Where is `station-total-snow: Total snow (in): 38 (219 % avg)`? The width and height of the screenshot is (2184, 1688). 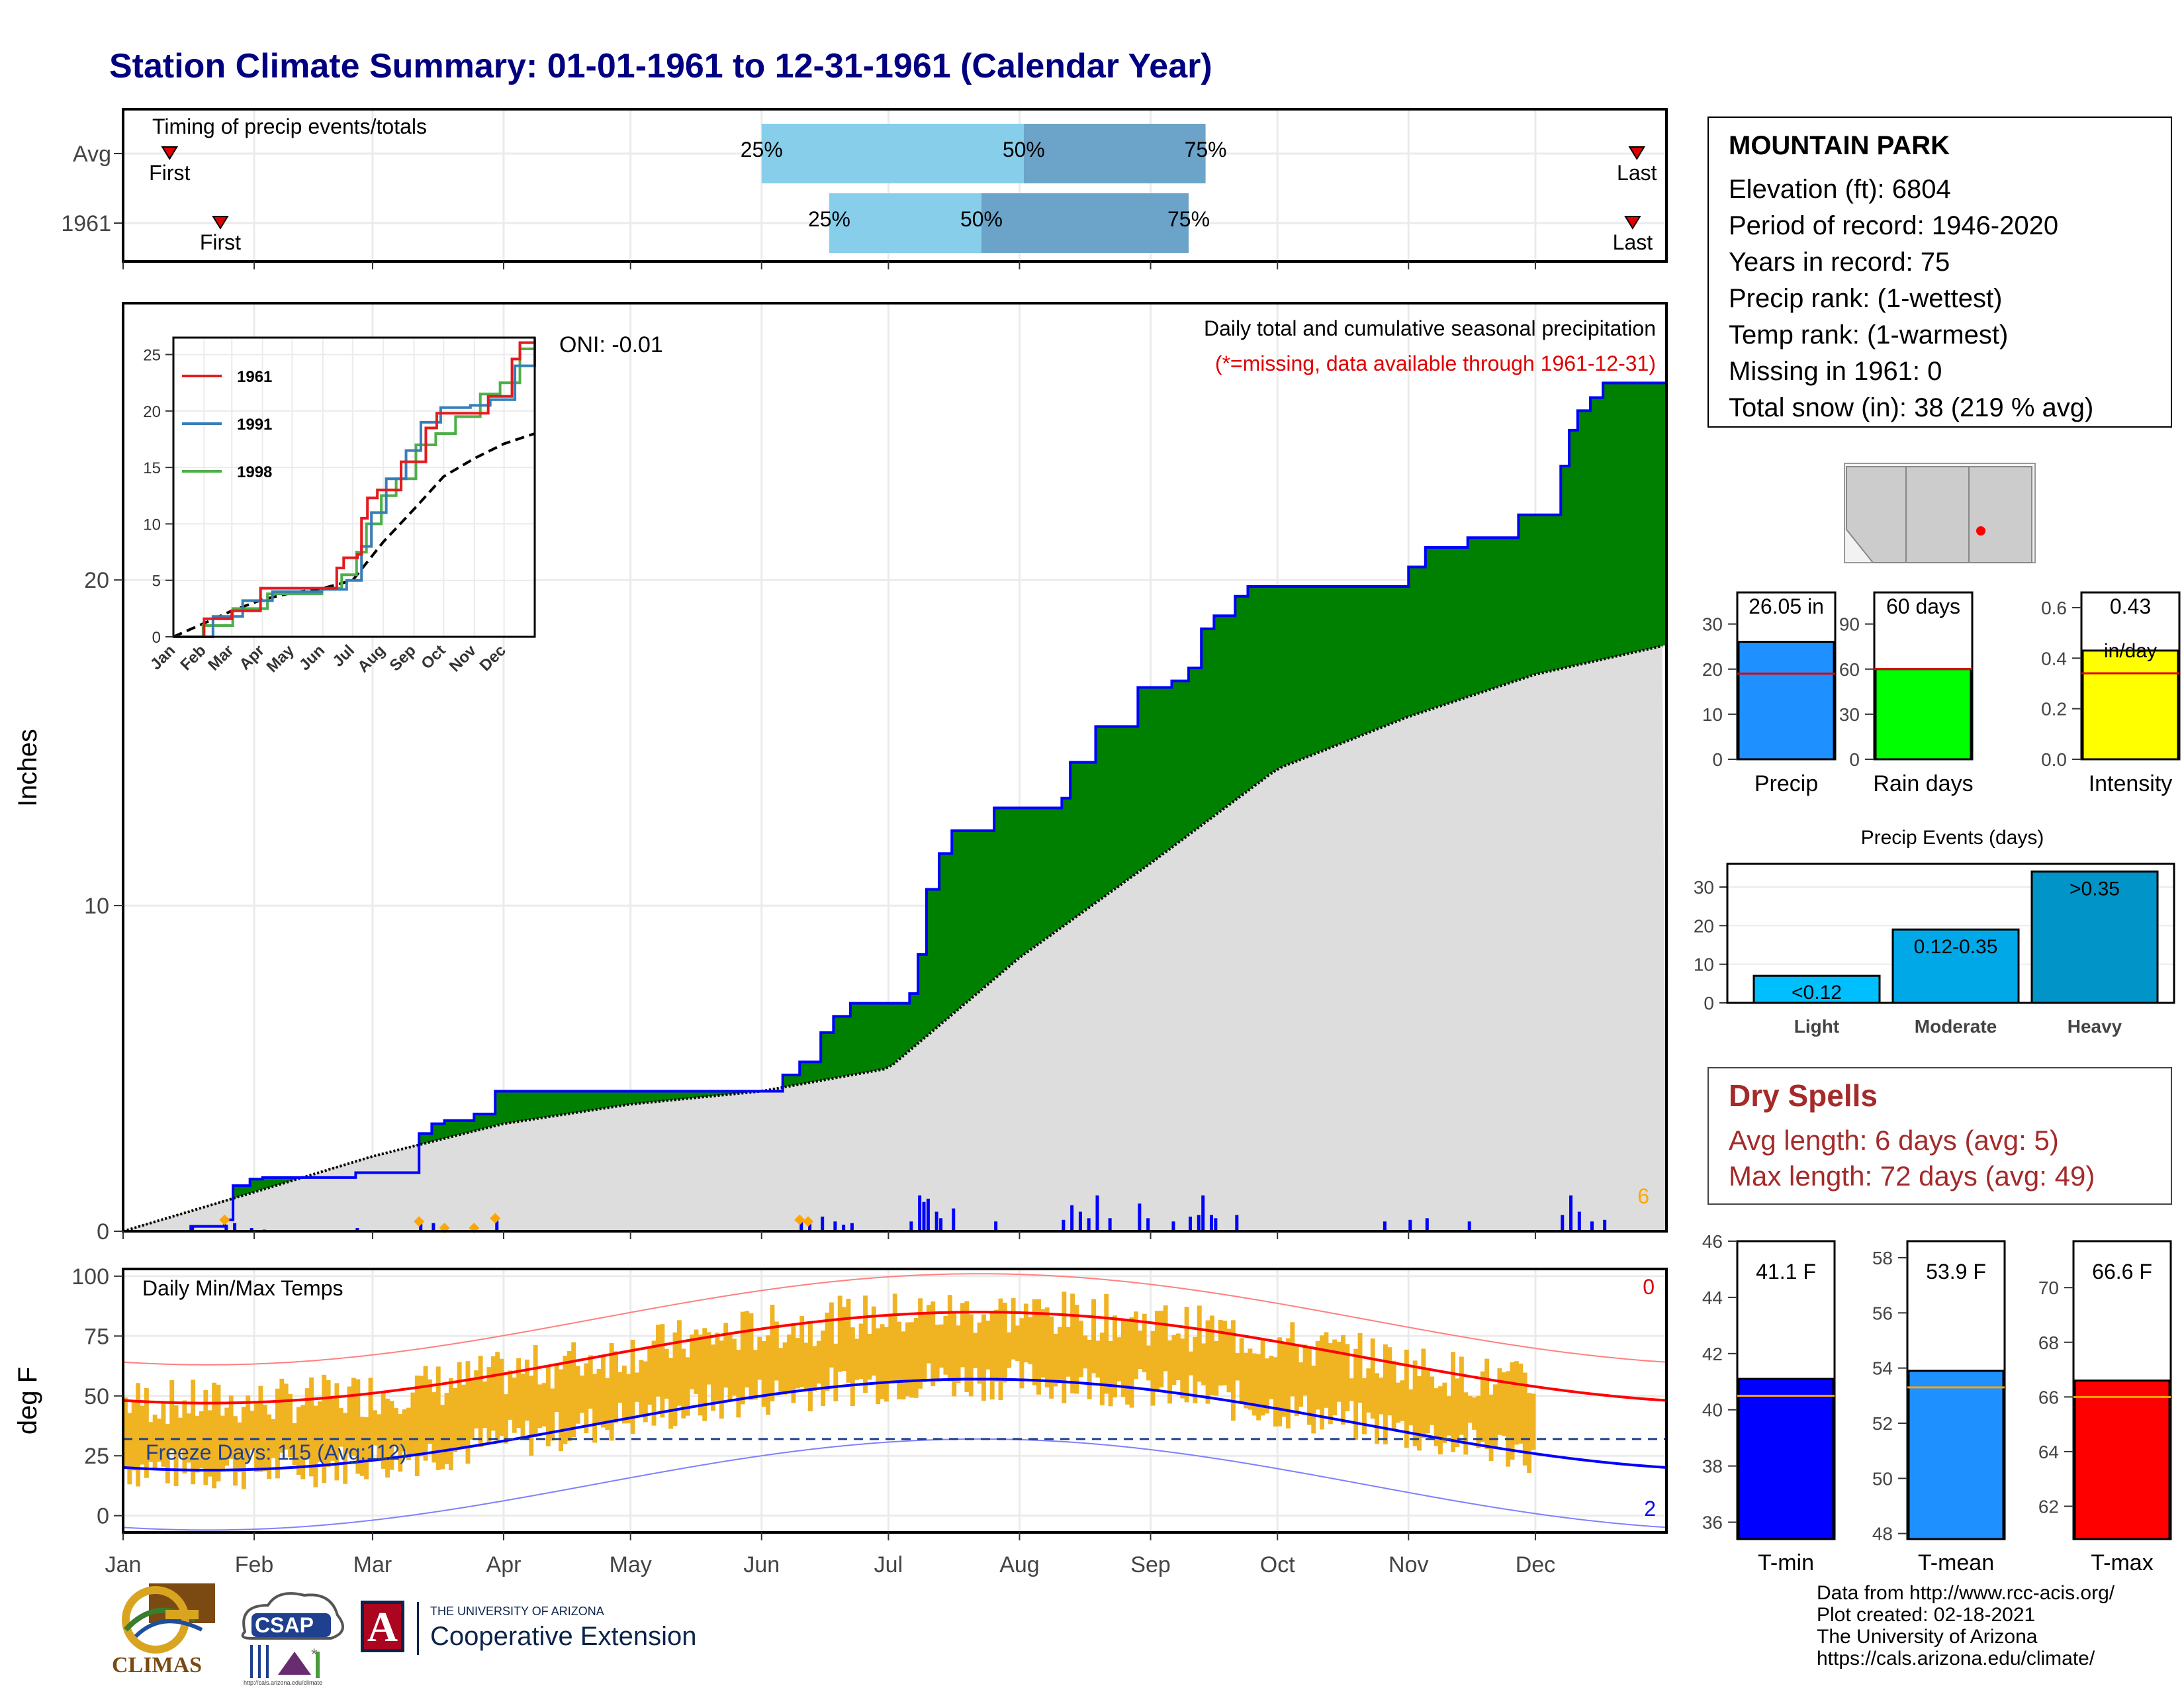
station-total-snow: Total snow (in): 38 (219 % avg) is located at coordinates (1911, 407).